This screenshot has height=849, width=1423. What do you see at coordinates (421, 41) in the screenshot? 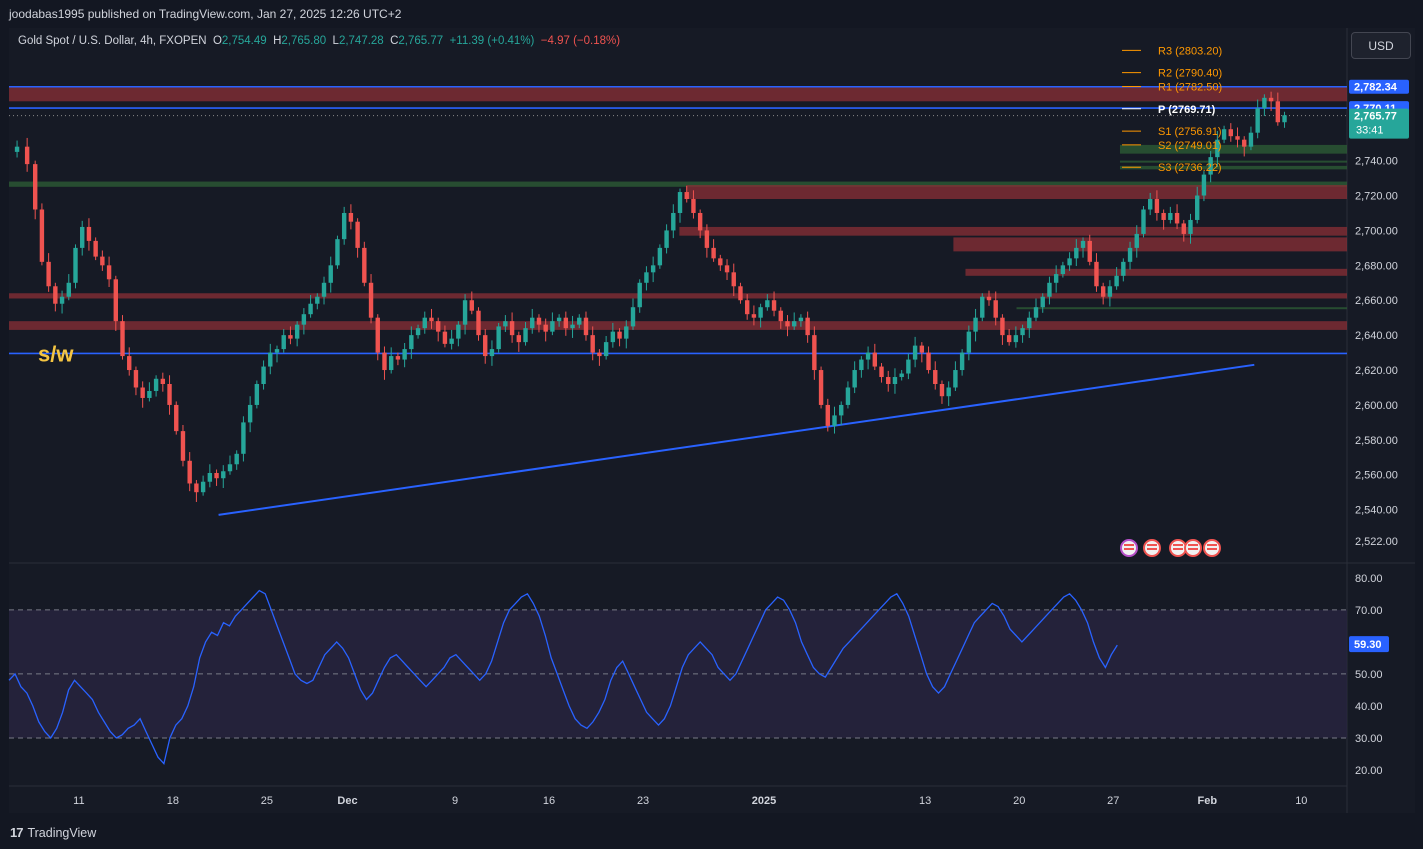
I see `close-value: 2,765.77` at bounding box center [421, 41].